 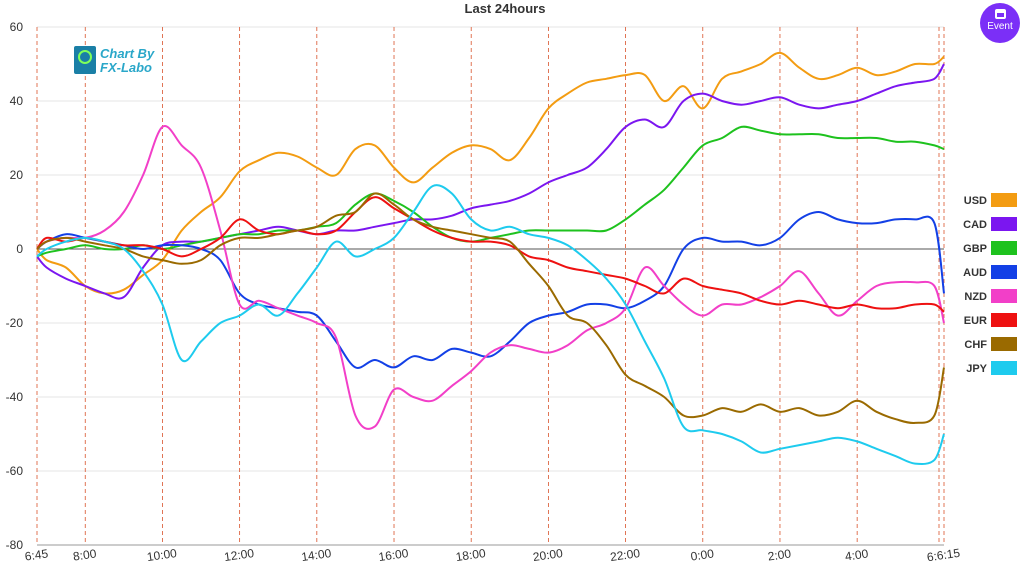 What do you see at coordinates (975, 321) in the screenshot?
I see `legend-label: EUR` at bounding box center [975, 321].